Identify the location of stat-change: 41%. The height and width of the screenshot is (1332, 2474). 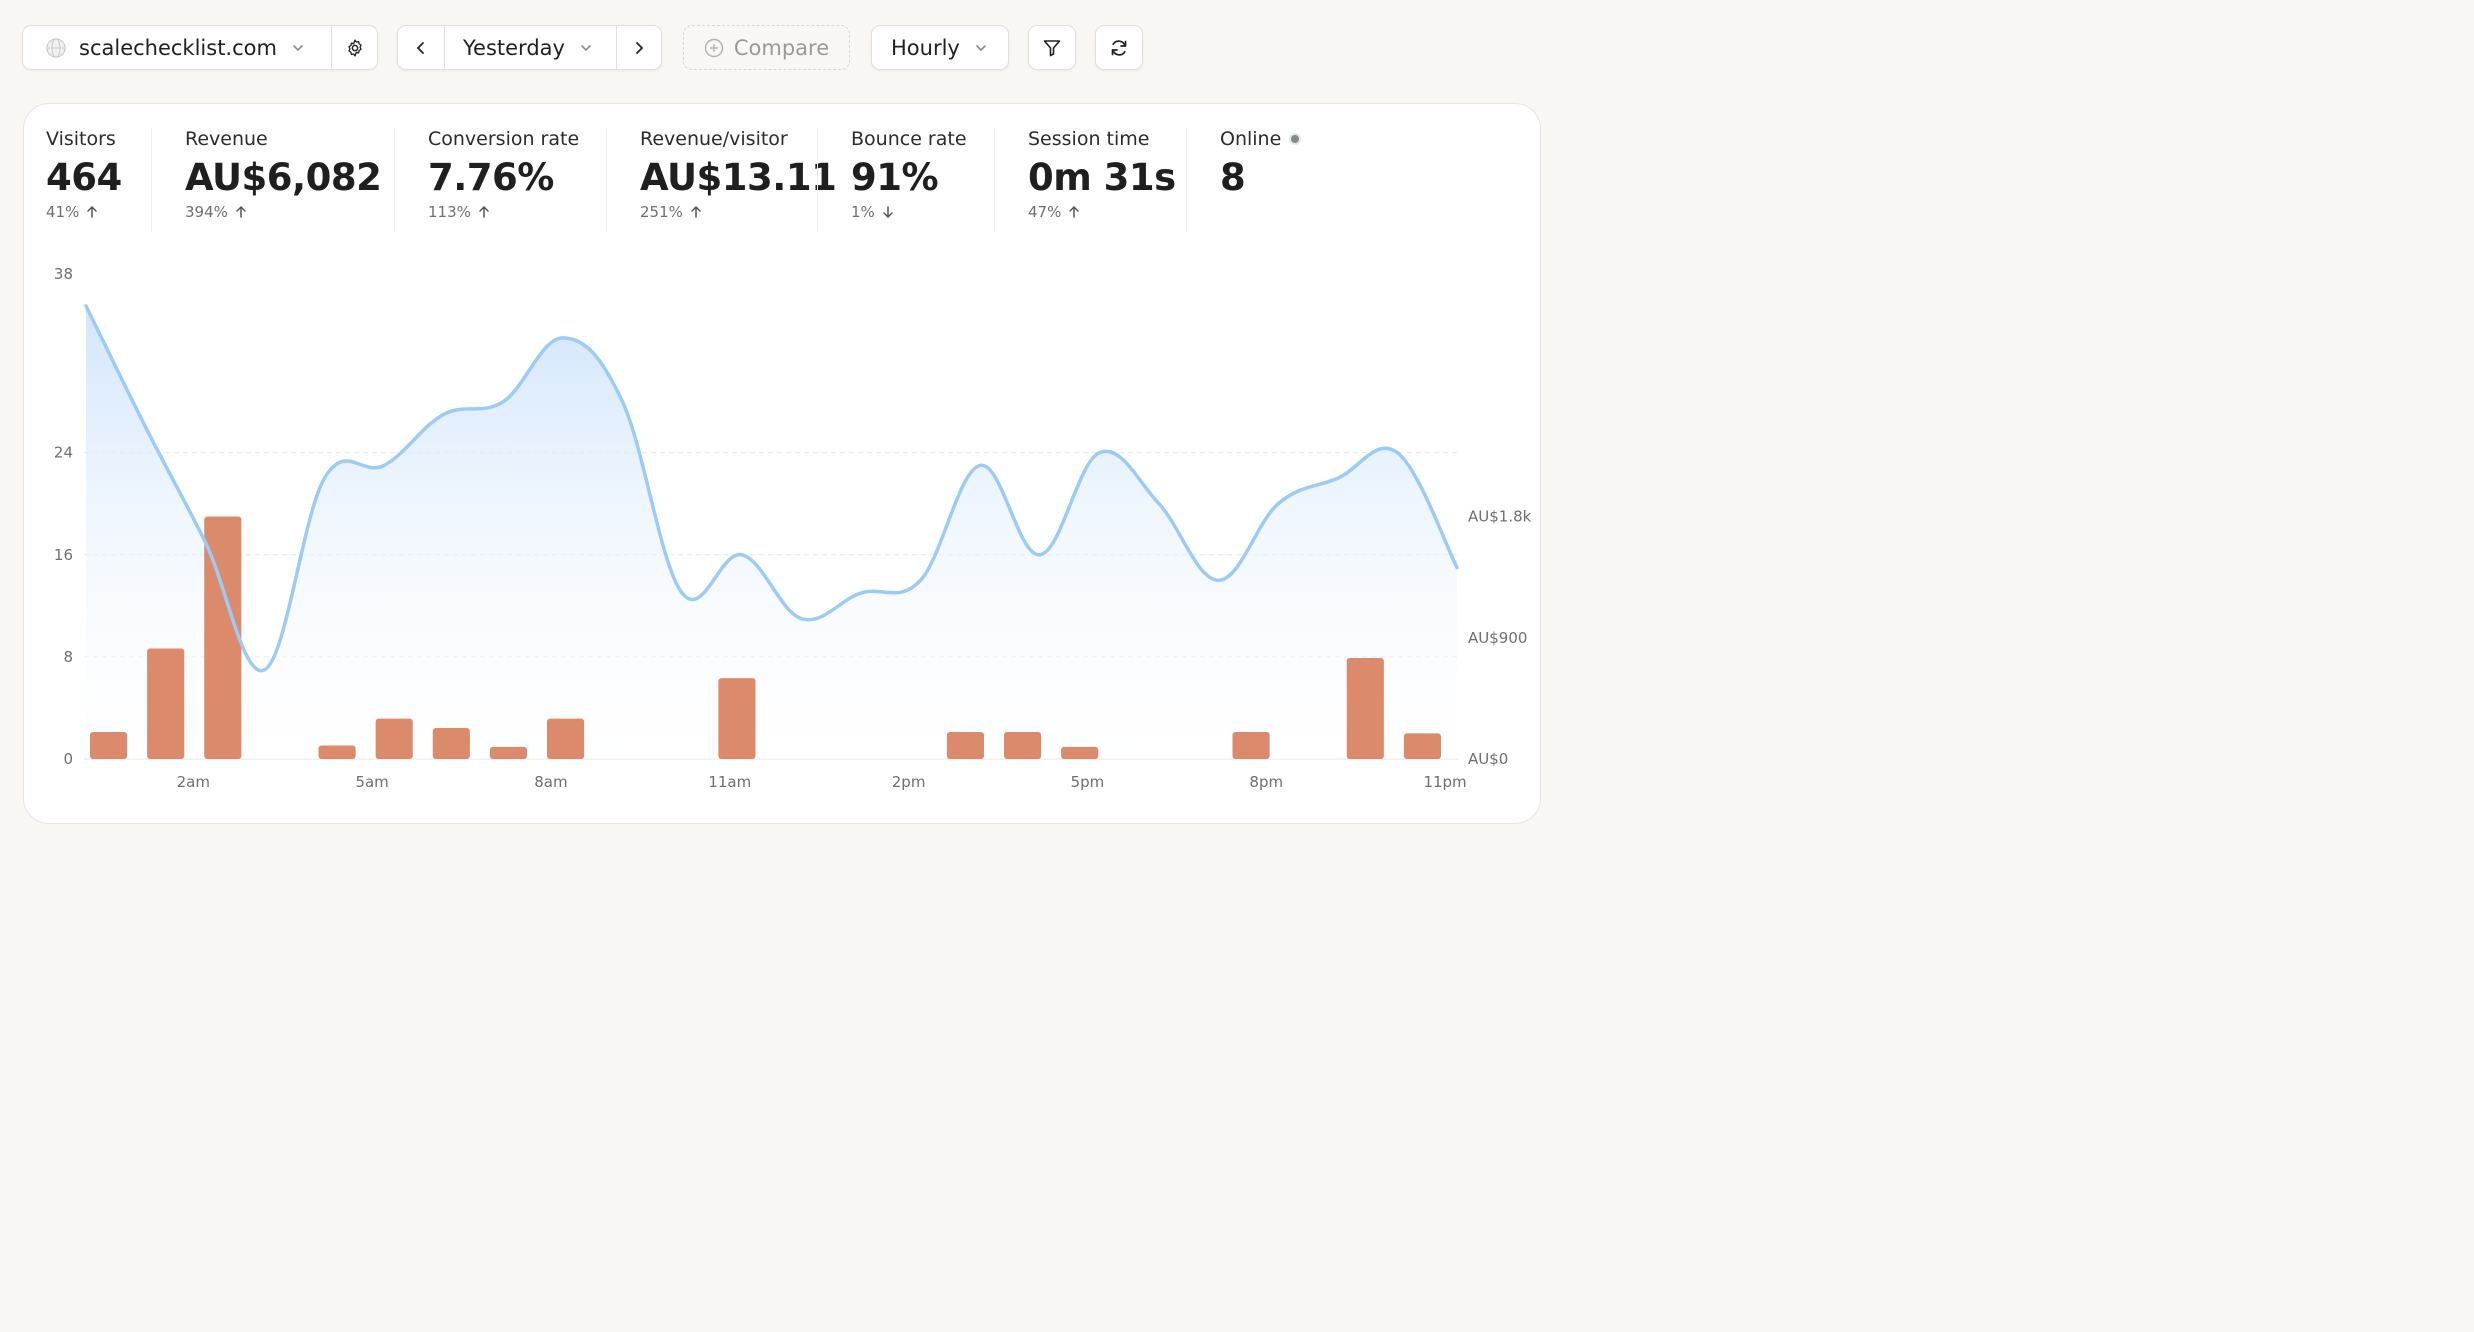
(84, 212).